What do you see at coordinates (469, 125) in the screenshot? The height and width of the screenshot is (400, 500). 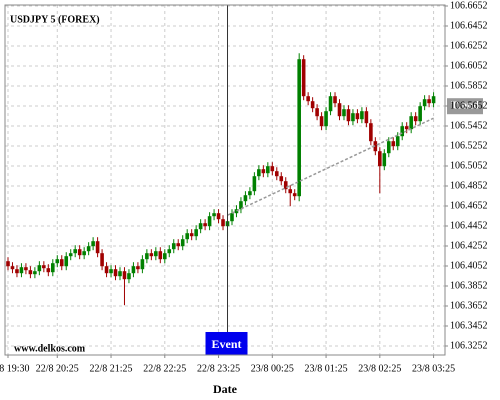 I see `y-tick-label: 106.5452` at bounding box center [469, 125].